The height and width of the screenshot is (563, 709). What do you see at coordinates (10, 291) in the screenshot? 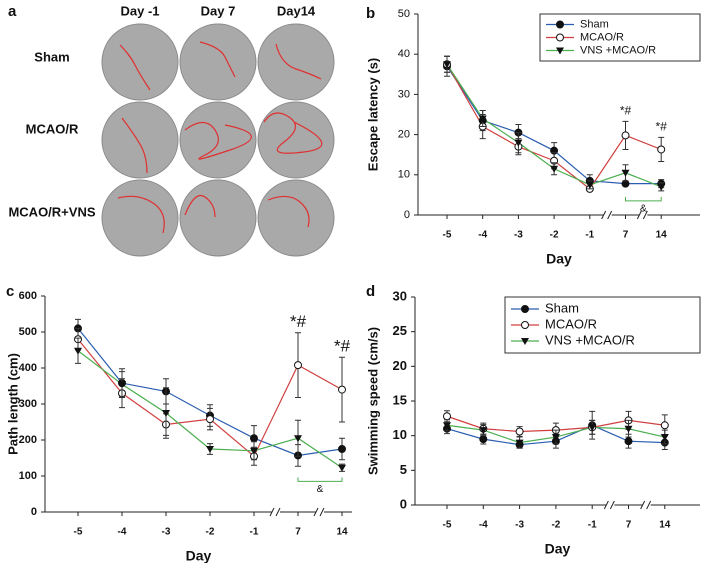
I see `panel-label: c` at bounding box center [10, 291].